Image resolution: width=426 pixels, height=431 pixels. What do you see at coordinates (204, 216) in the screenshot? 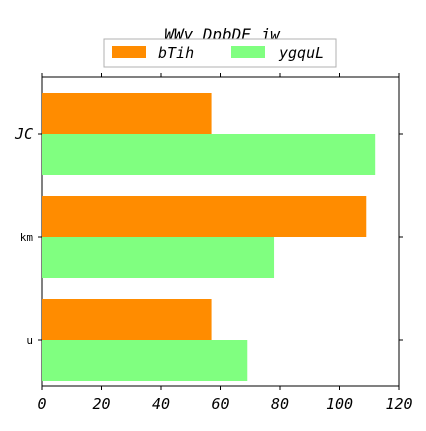
I see `bar-bTih-km` at bounding box center [204, 216].